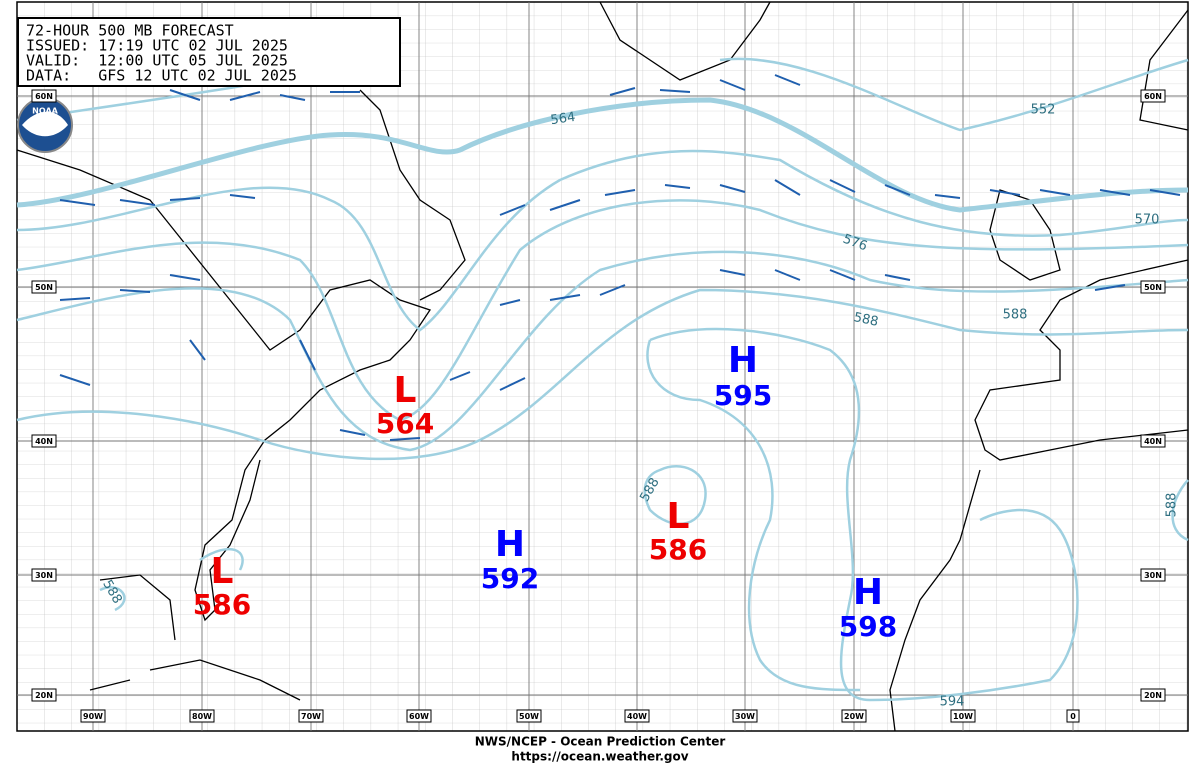  I want to click on contour-label: 564, so click(563, 119).